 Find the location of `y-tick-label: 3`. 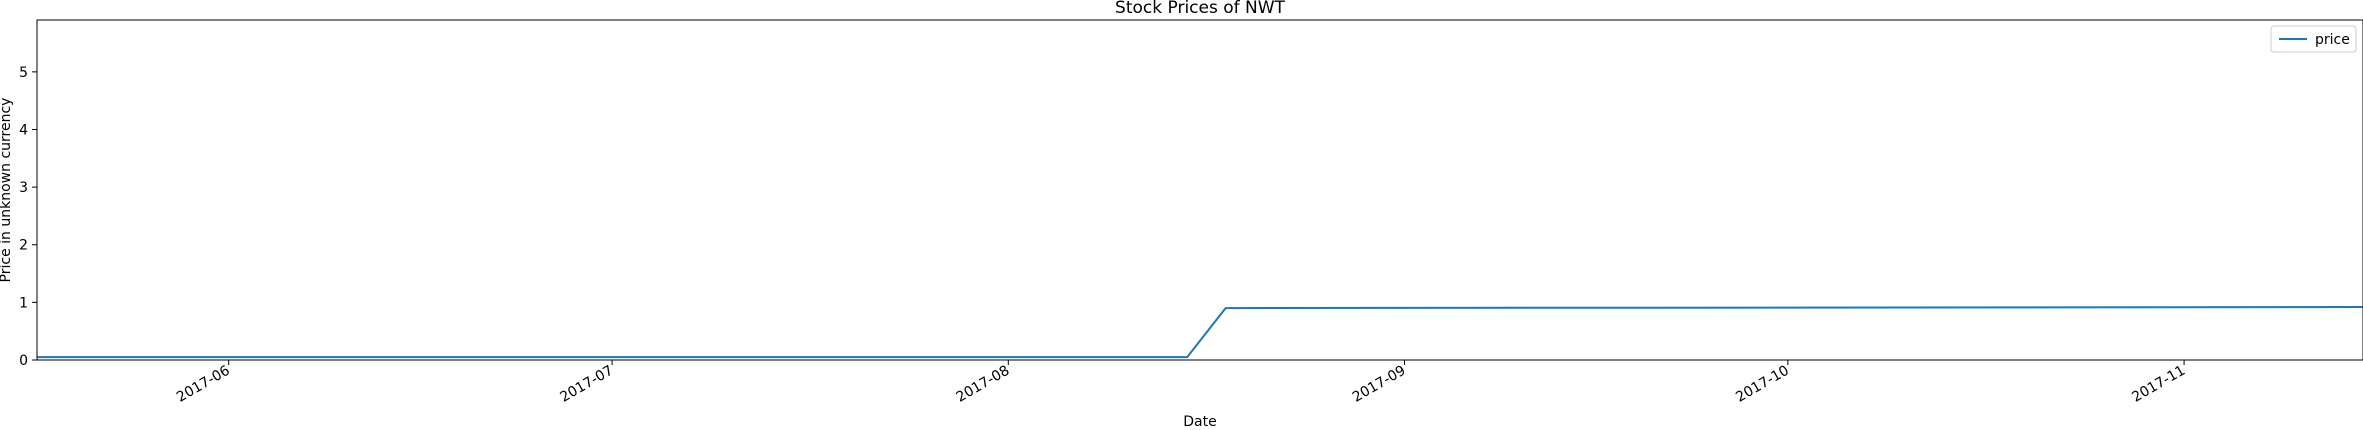

y-tick-label: 3 is located at coordinates (23, 188).